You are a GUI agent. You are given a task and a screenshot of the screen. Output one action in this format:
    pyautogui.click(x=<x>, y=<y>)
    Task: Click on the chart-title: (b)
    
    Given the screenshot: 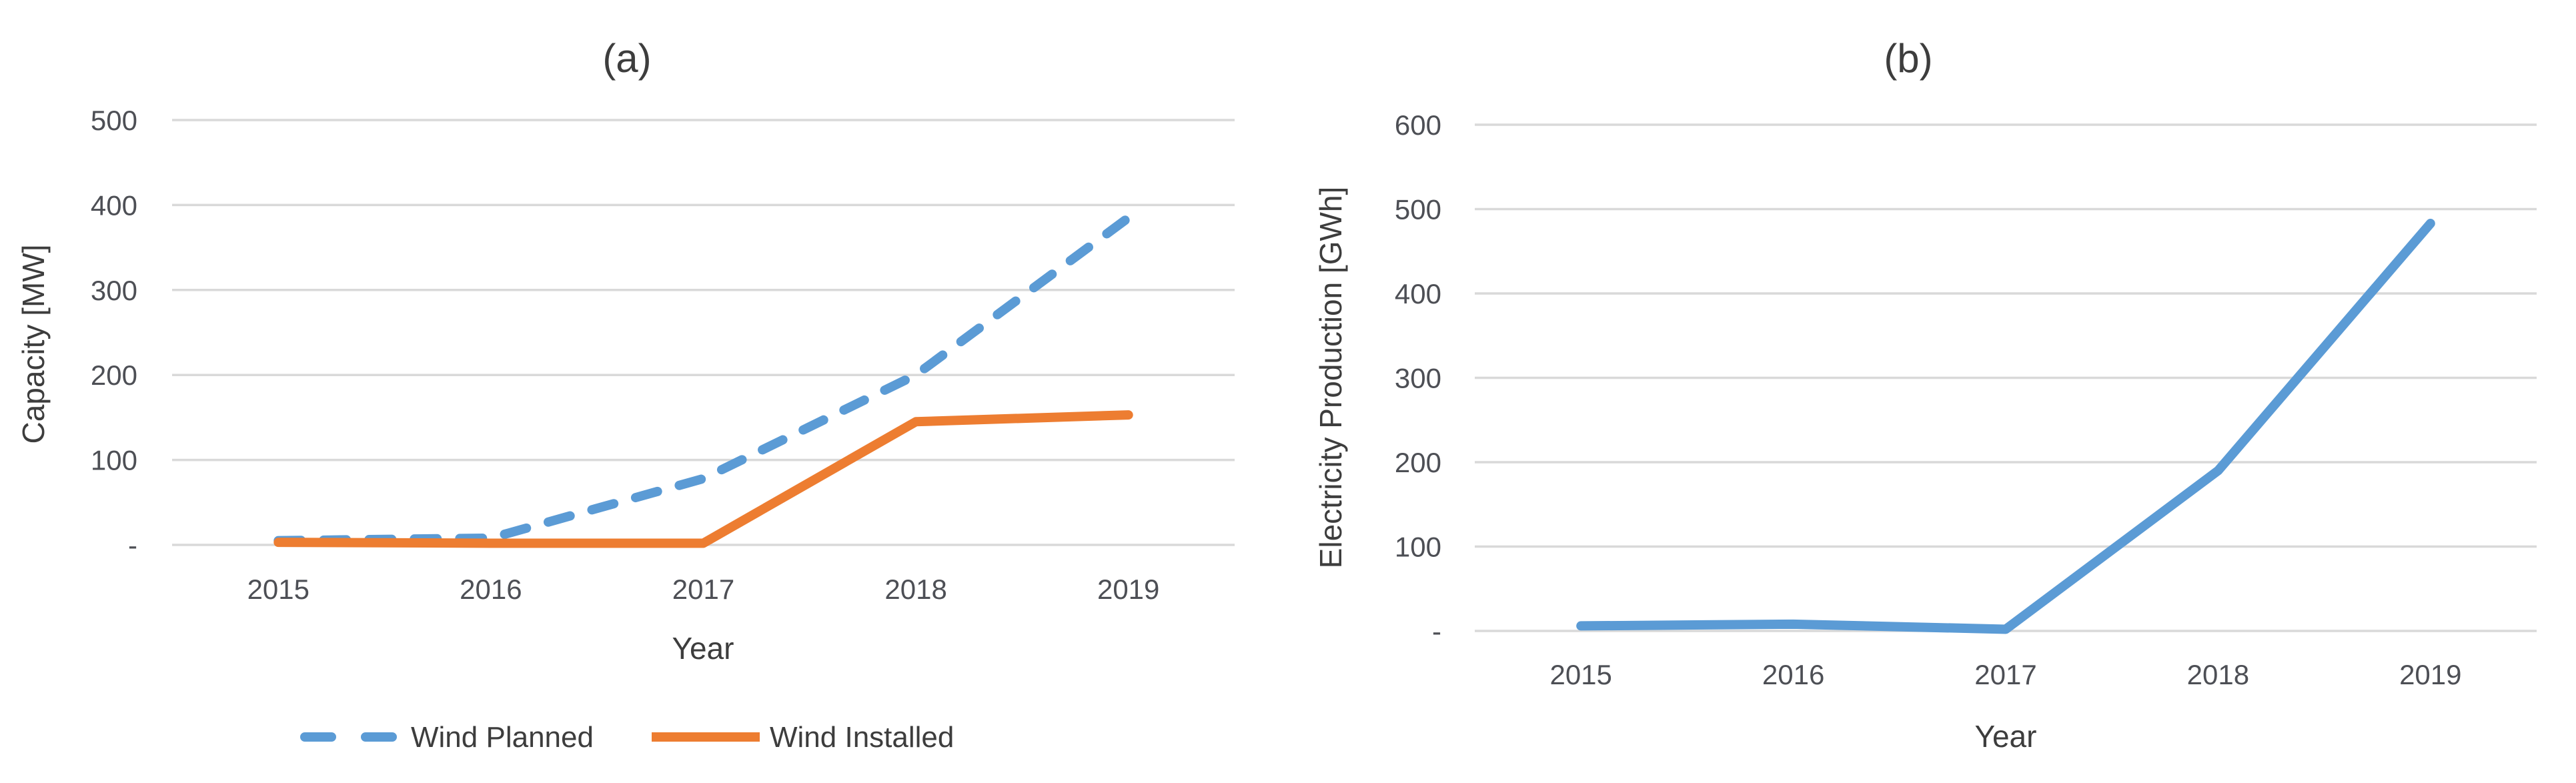 What is the action you would take?
    pyautogui.click(x=1908, y=58)
    